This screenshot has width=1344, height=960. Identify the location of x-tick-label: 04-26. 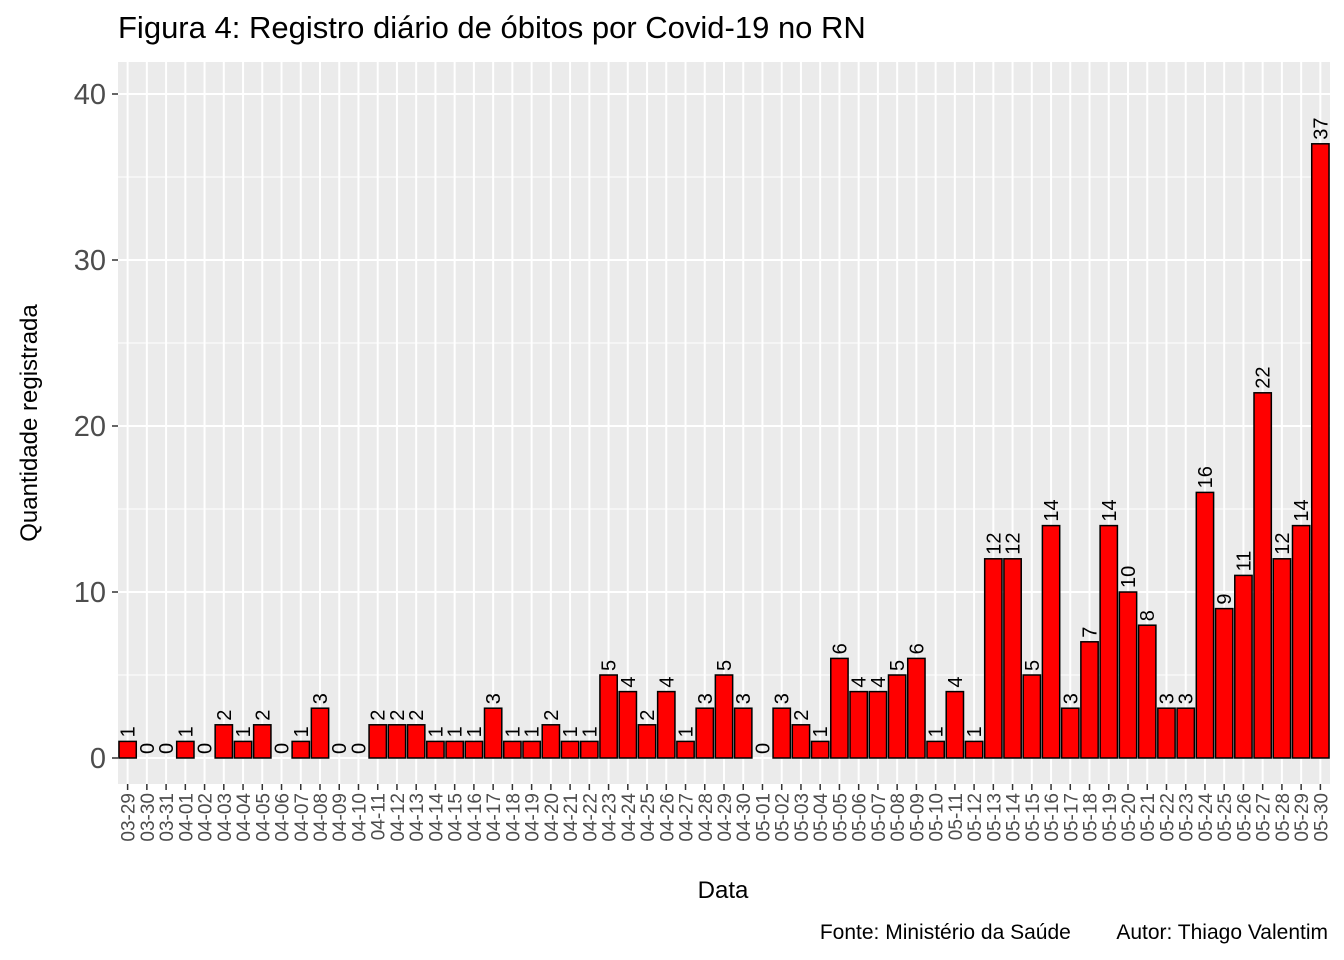
(667, 817).